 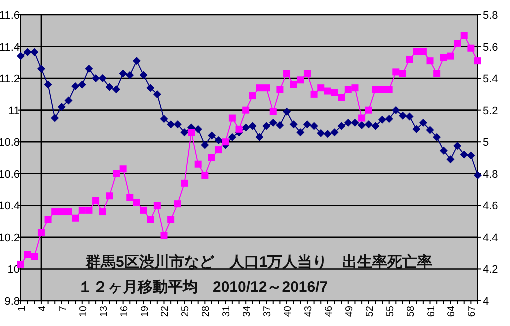 I want to click on y2-tick-label: 5.2, so click(x=490, y=111).